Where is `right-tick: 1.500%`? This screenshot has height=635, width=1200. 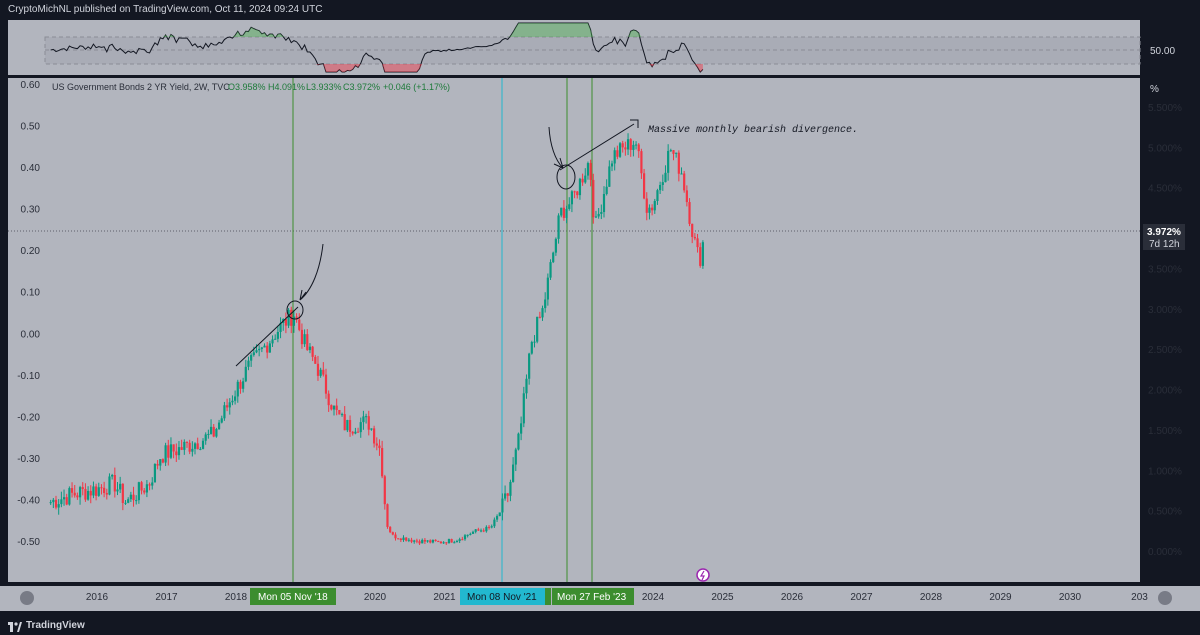
right-tick: 1.500% is located at coordinates (1165, 431).